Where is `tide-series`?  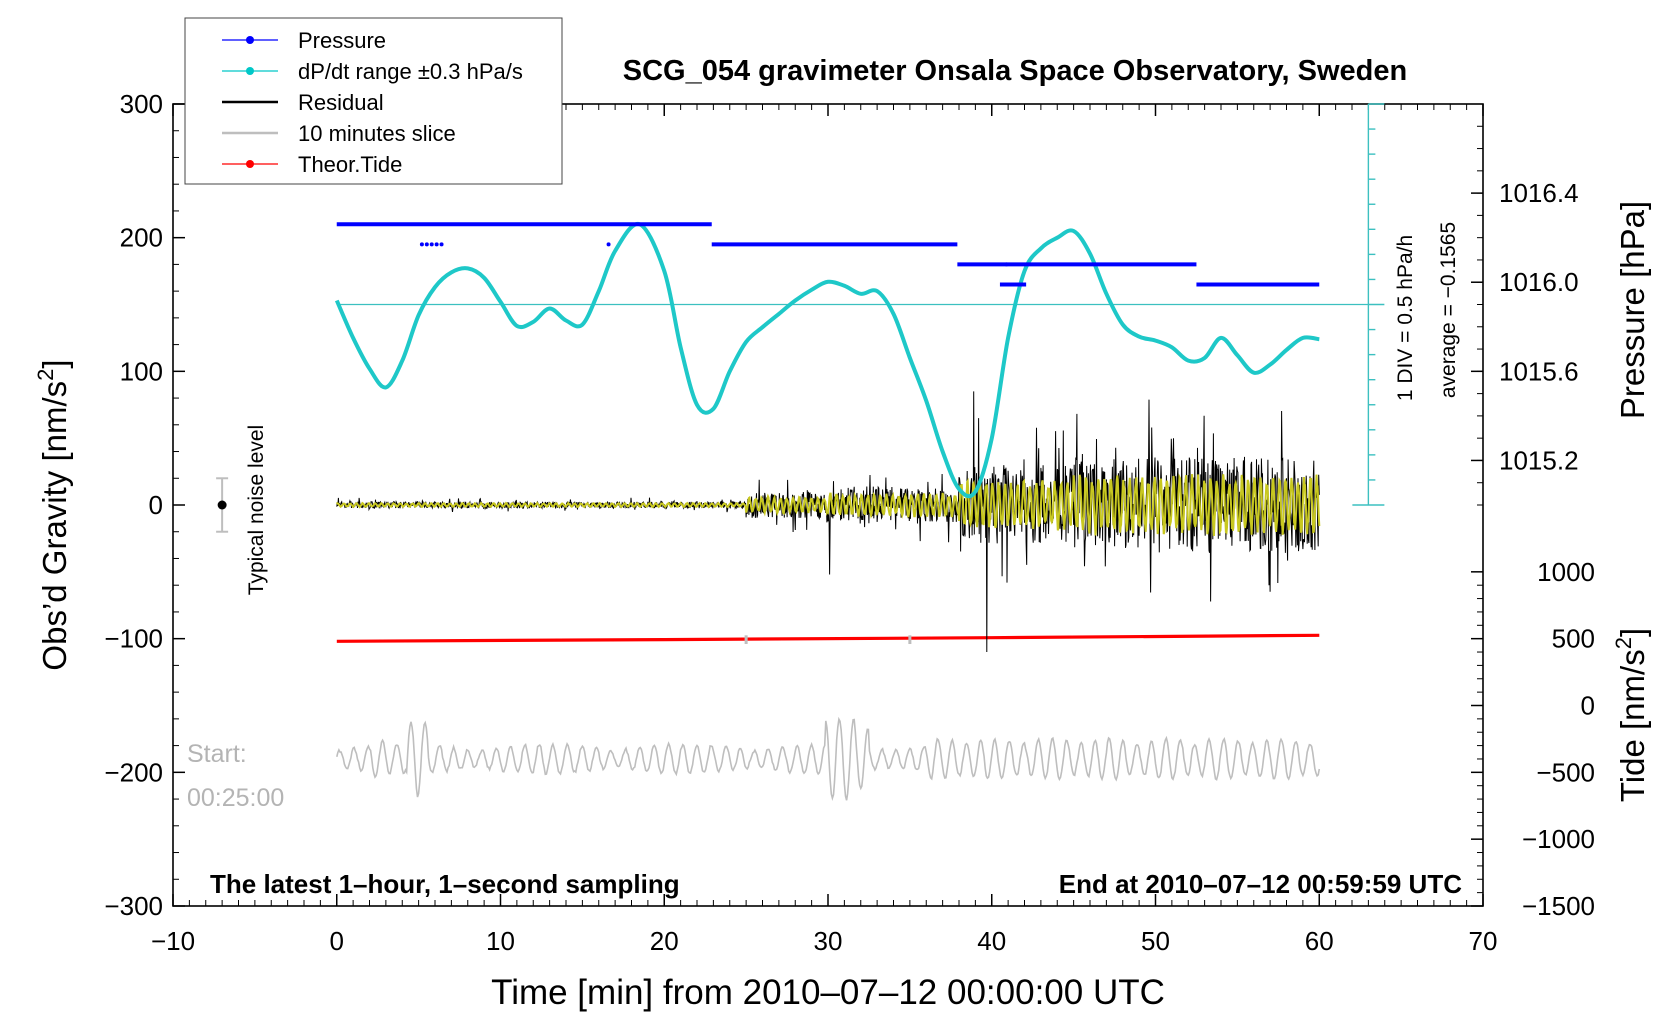 tide-series is located at coordinates (828, 639).